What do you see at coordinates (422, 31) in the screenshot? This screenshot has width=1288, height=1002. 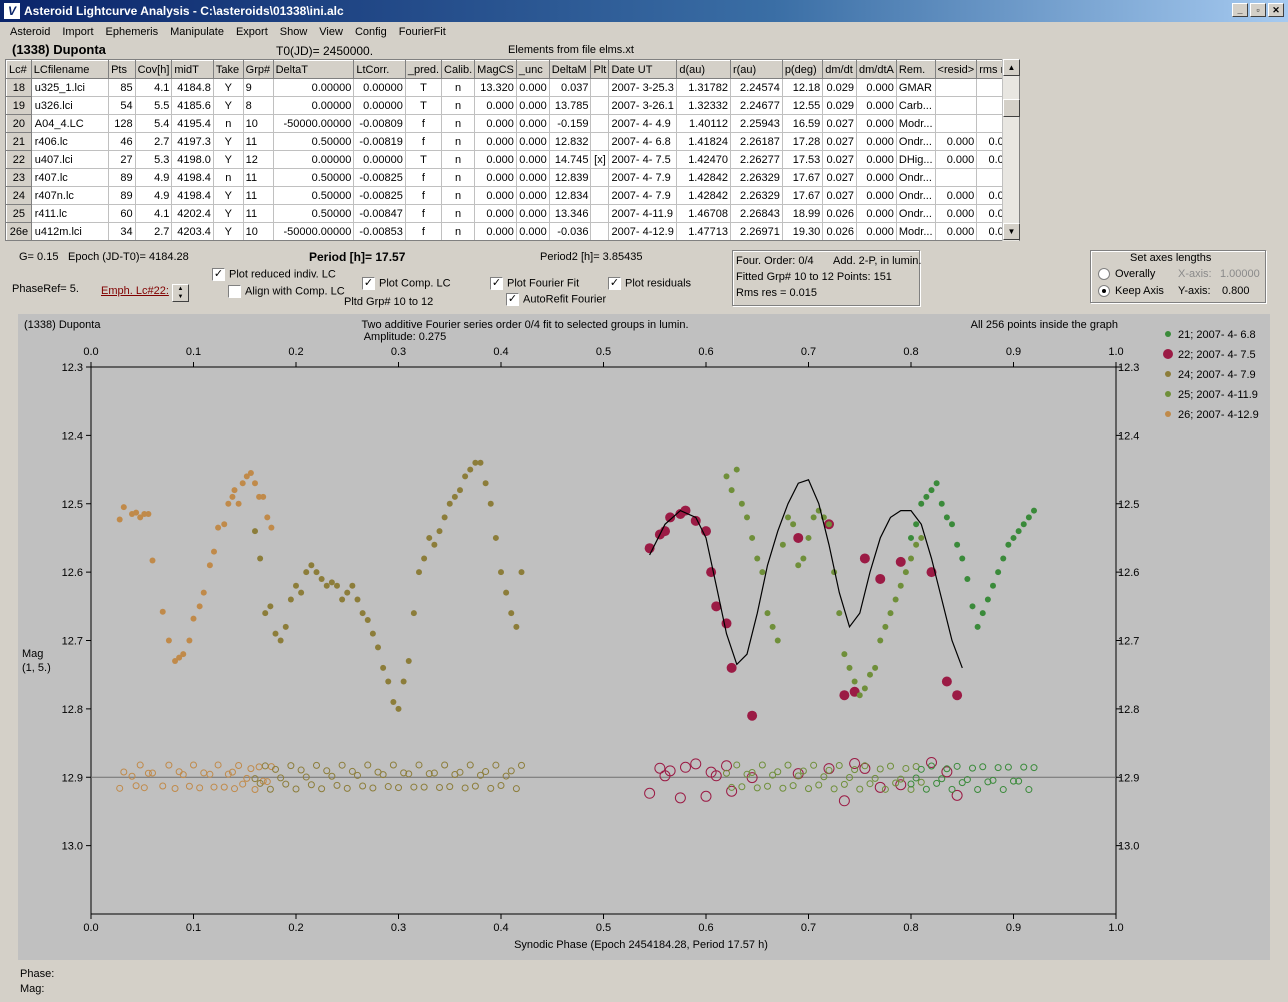 I see `menu-fourierfit: FourierFit` at bounding box center [422, 31].